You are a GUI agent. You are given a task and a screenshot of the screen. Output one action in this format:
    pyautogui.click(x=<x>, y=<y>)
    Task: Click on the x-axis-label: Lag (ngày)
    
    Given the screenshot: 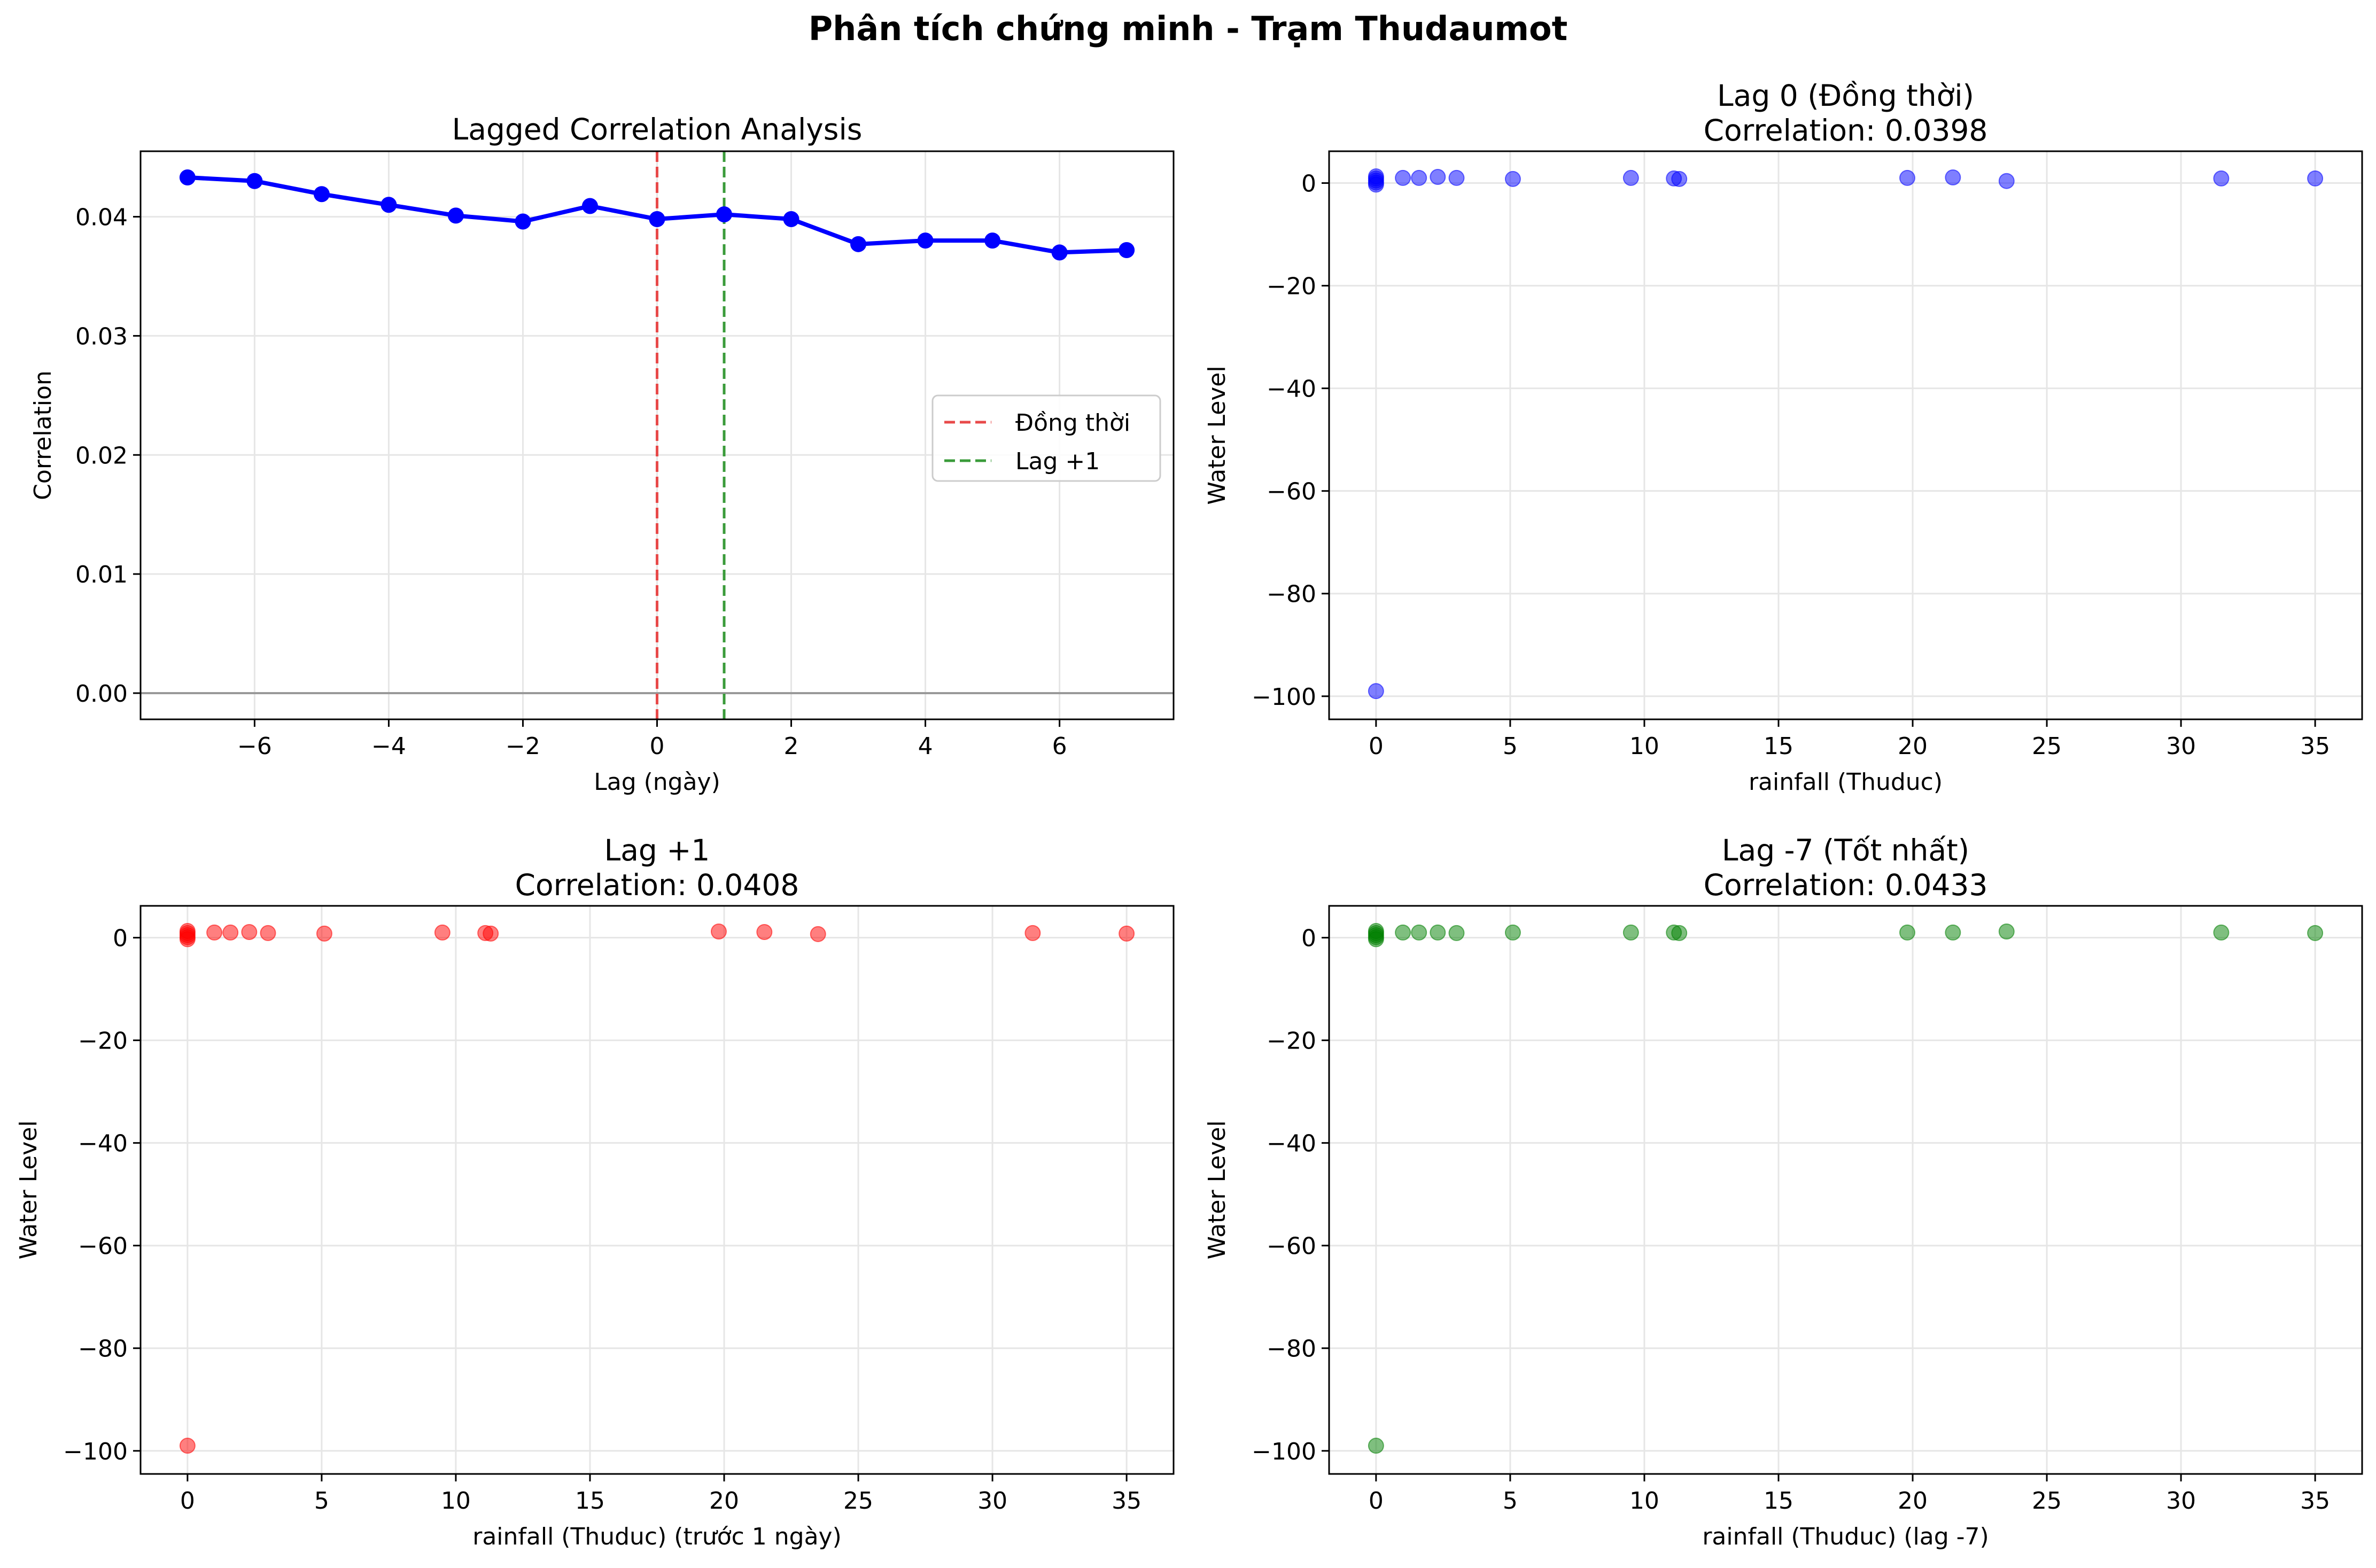 What is the action you would take?
    pyautogui.click(x=657, y=782)
    